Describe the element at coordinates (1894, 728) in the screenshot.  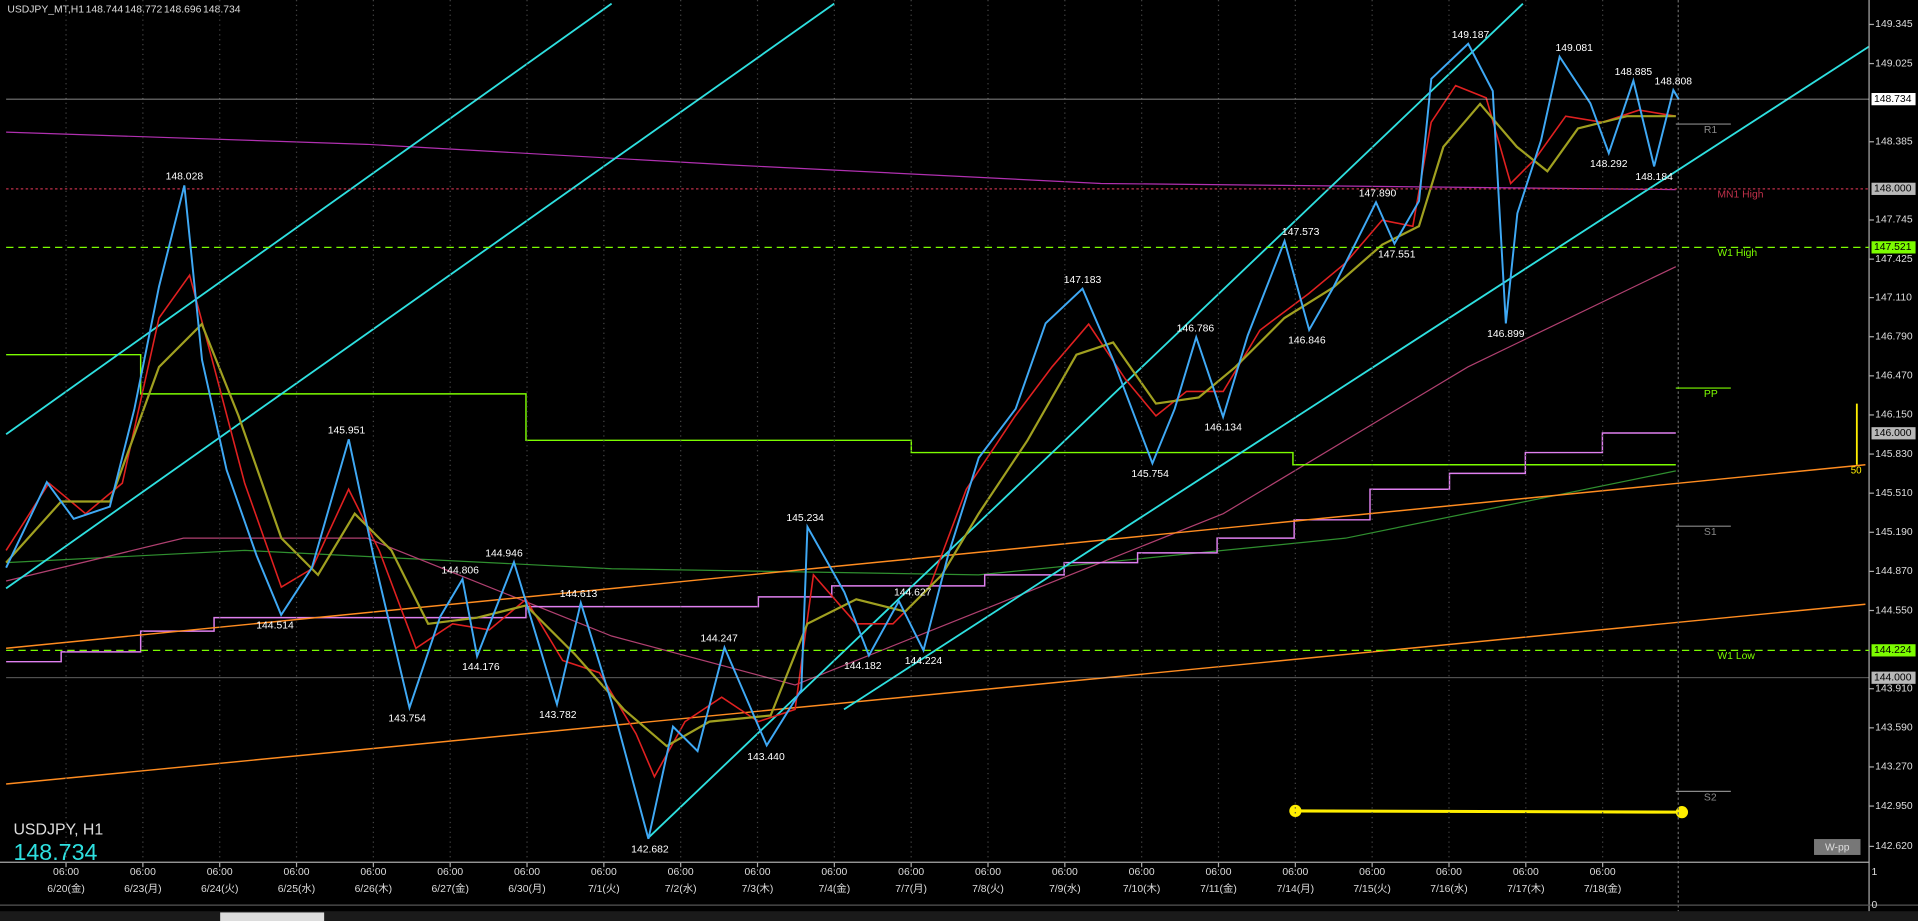
I see `y-tick-label: 143.590` at that location.